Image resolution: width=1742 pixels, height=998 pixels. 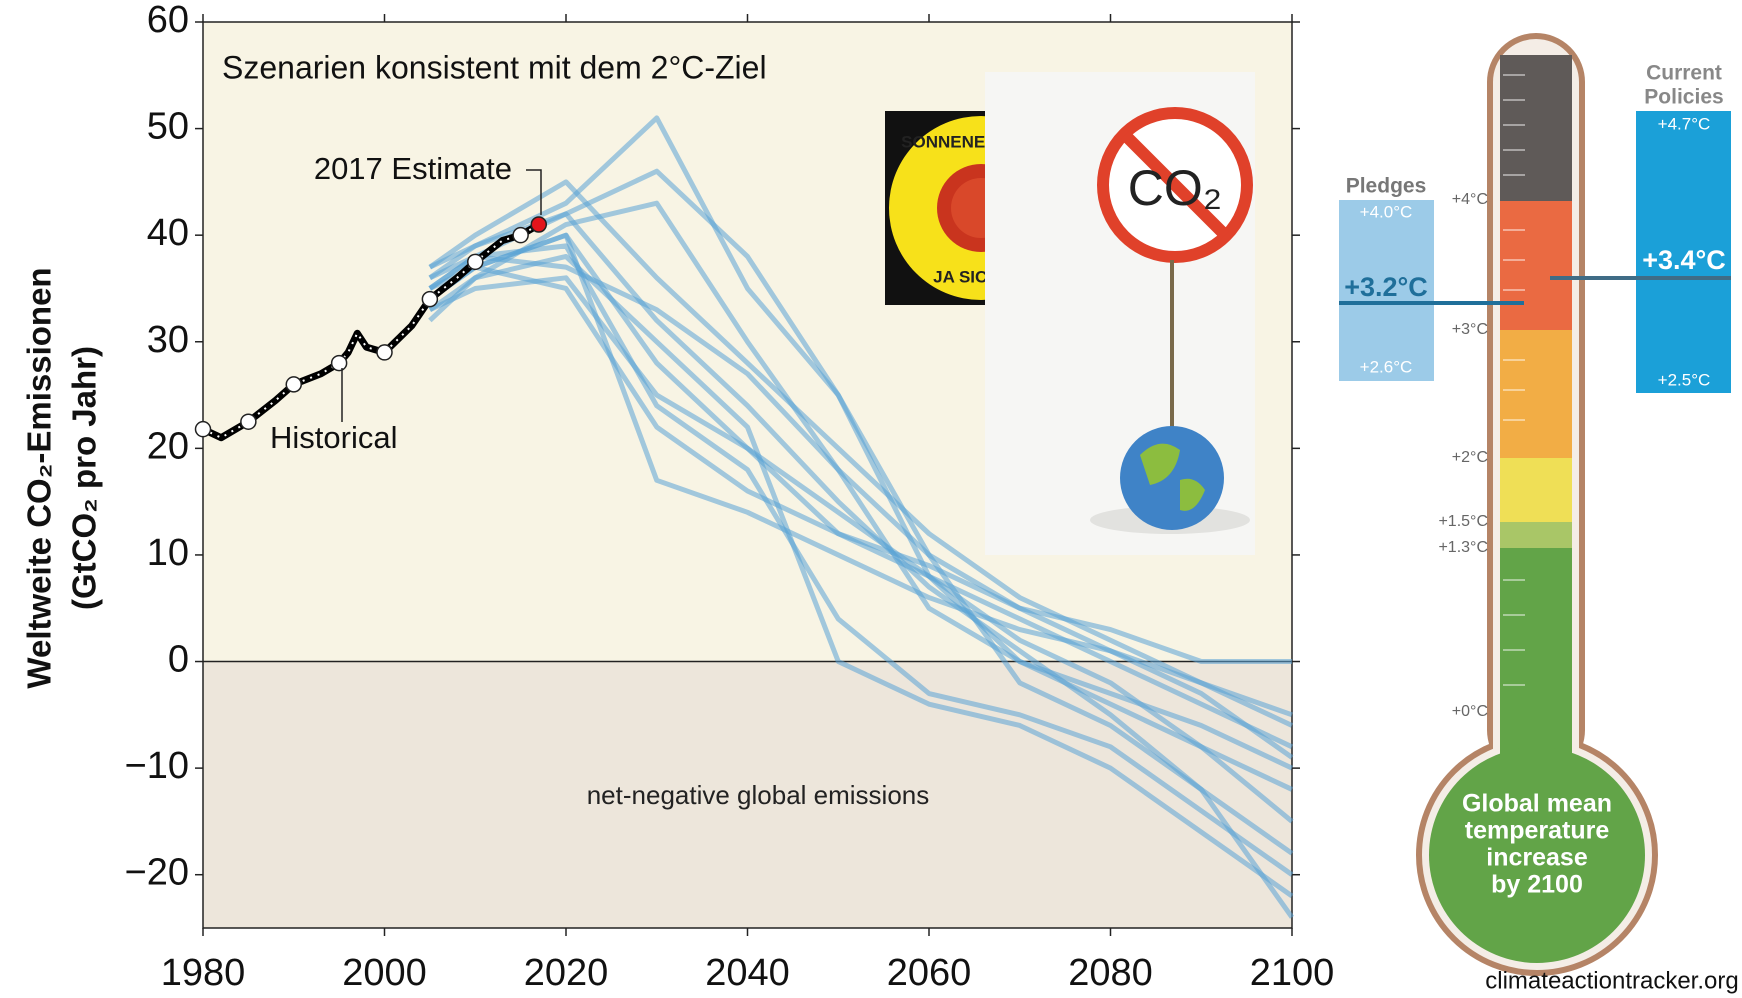 What do you see at coordinates (39, 477) in the screenshot?
I see `y-axis-label: Weltweite CO₂-Emissionen` at bounding box center [39, 477].